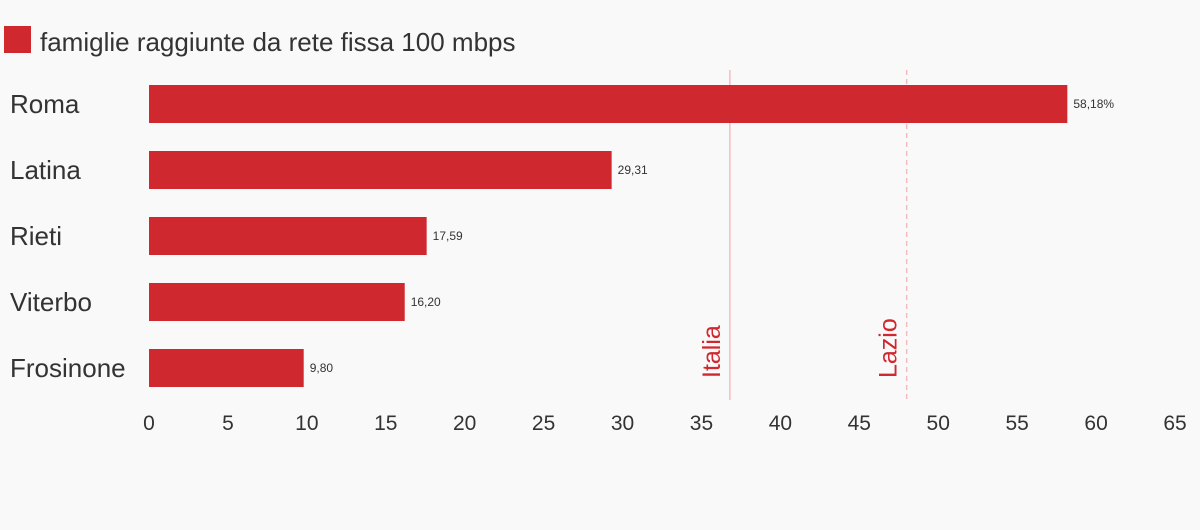 The height and width of the screenshot is (530, 1200). I want to click on category-label: Roma, so click(45, 104).